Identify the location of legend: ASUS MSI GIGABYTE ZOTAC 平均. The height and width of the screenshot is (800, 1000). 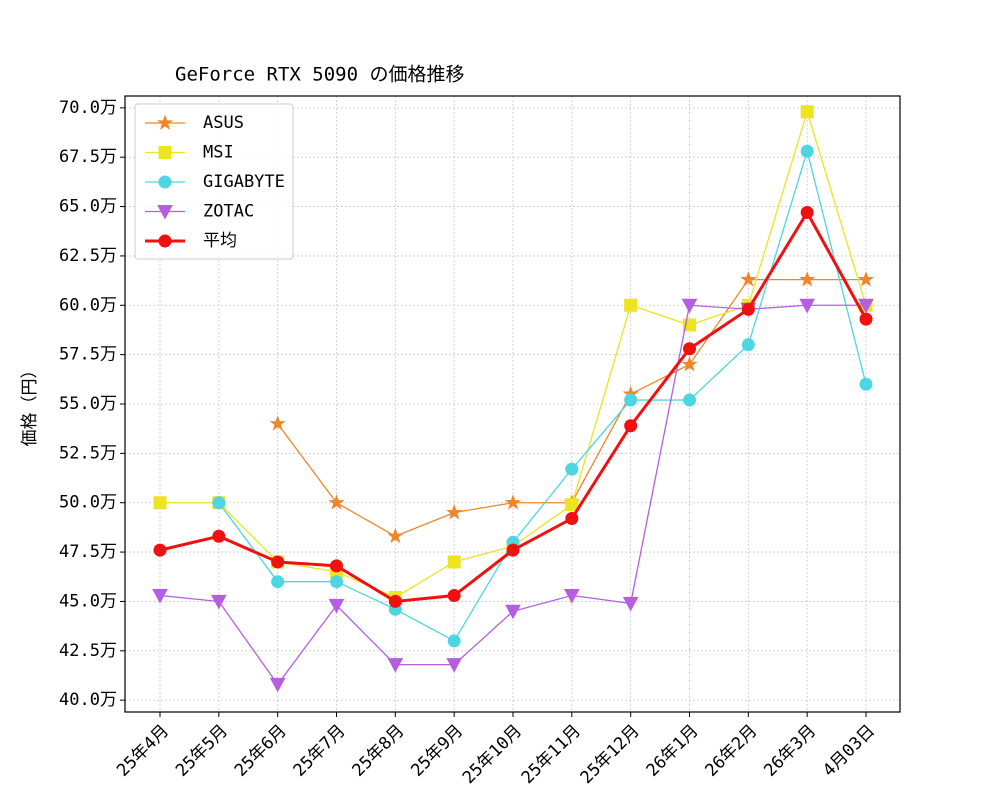
(214, 181).